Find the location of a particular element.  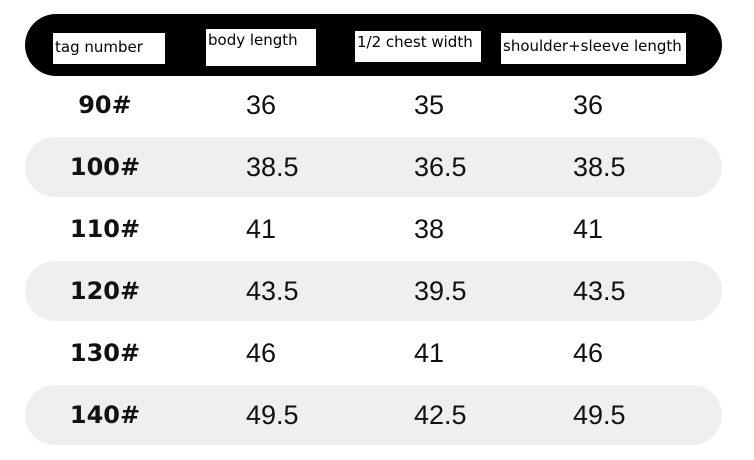

value-cell: 36.5 is located at coordinates (440, 167).